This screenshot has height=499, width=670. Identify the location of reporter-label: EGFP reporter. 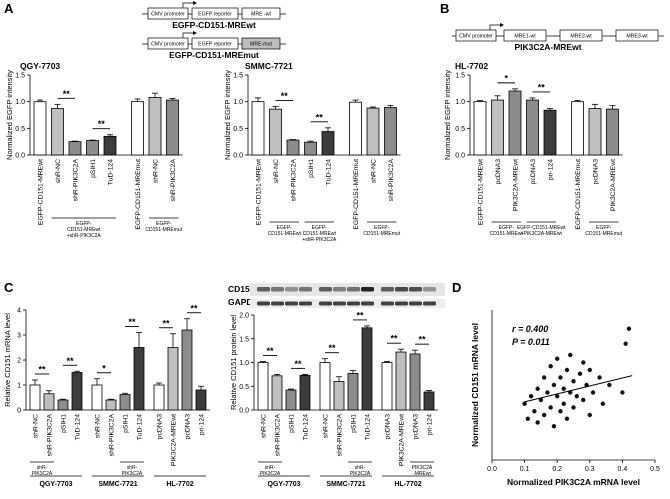
(215, 15).